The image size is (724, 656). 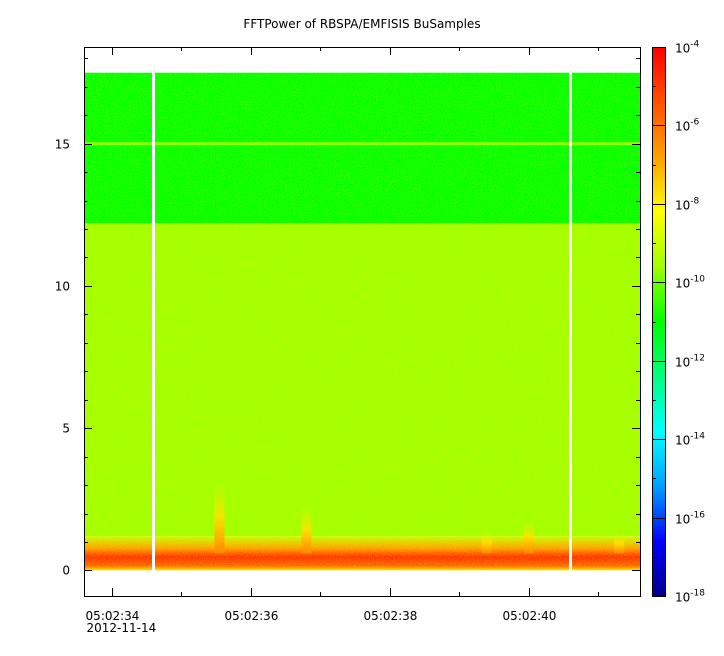 I want to click on x-tick-label: 05:02:38, so click(x=391, y=616).